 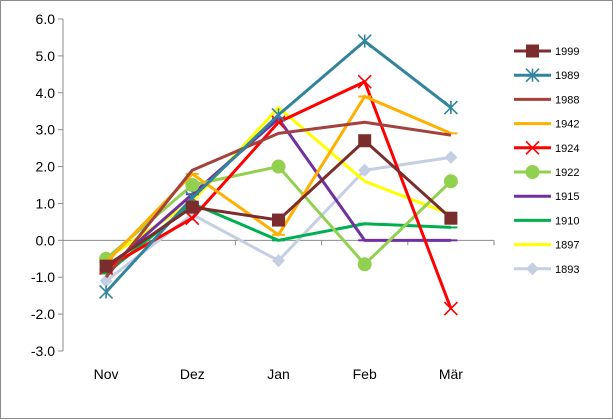 What do you see at coordinates (546, 100) in the screenshot?
I see `legend-entry-1988: 1988` at bounding box center [546, 100].